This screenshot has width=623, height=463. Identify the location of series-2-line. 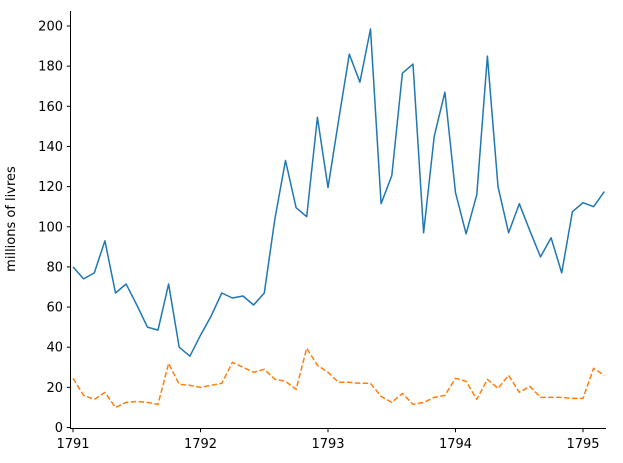
(338, 378).